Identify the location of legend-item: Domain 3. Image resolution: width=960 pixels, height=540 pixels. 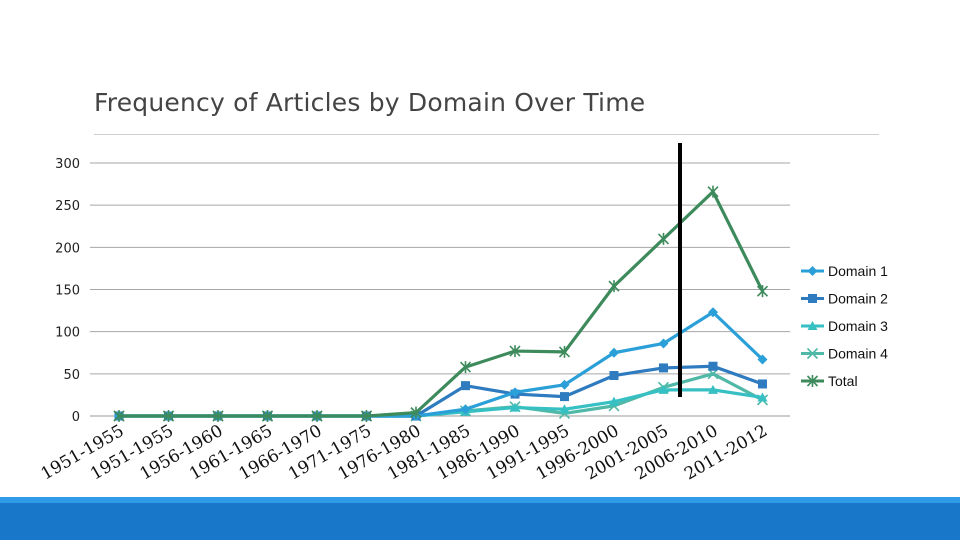
(844, 326).